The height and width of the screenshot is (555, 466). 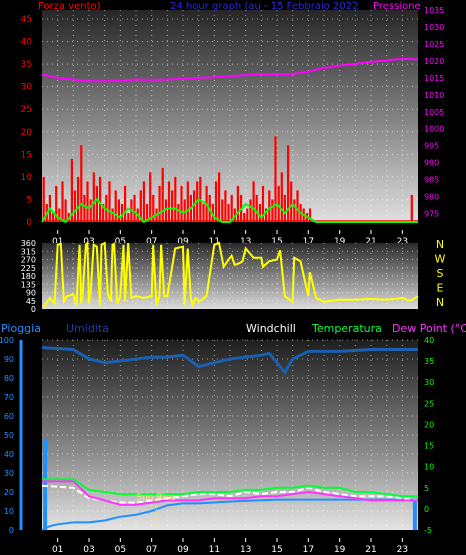 I want to click on x-tick-label: 01, so click(x=57, y=242).